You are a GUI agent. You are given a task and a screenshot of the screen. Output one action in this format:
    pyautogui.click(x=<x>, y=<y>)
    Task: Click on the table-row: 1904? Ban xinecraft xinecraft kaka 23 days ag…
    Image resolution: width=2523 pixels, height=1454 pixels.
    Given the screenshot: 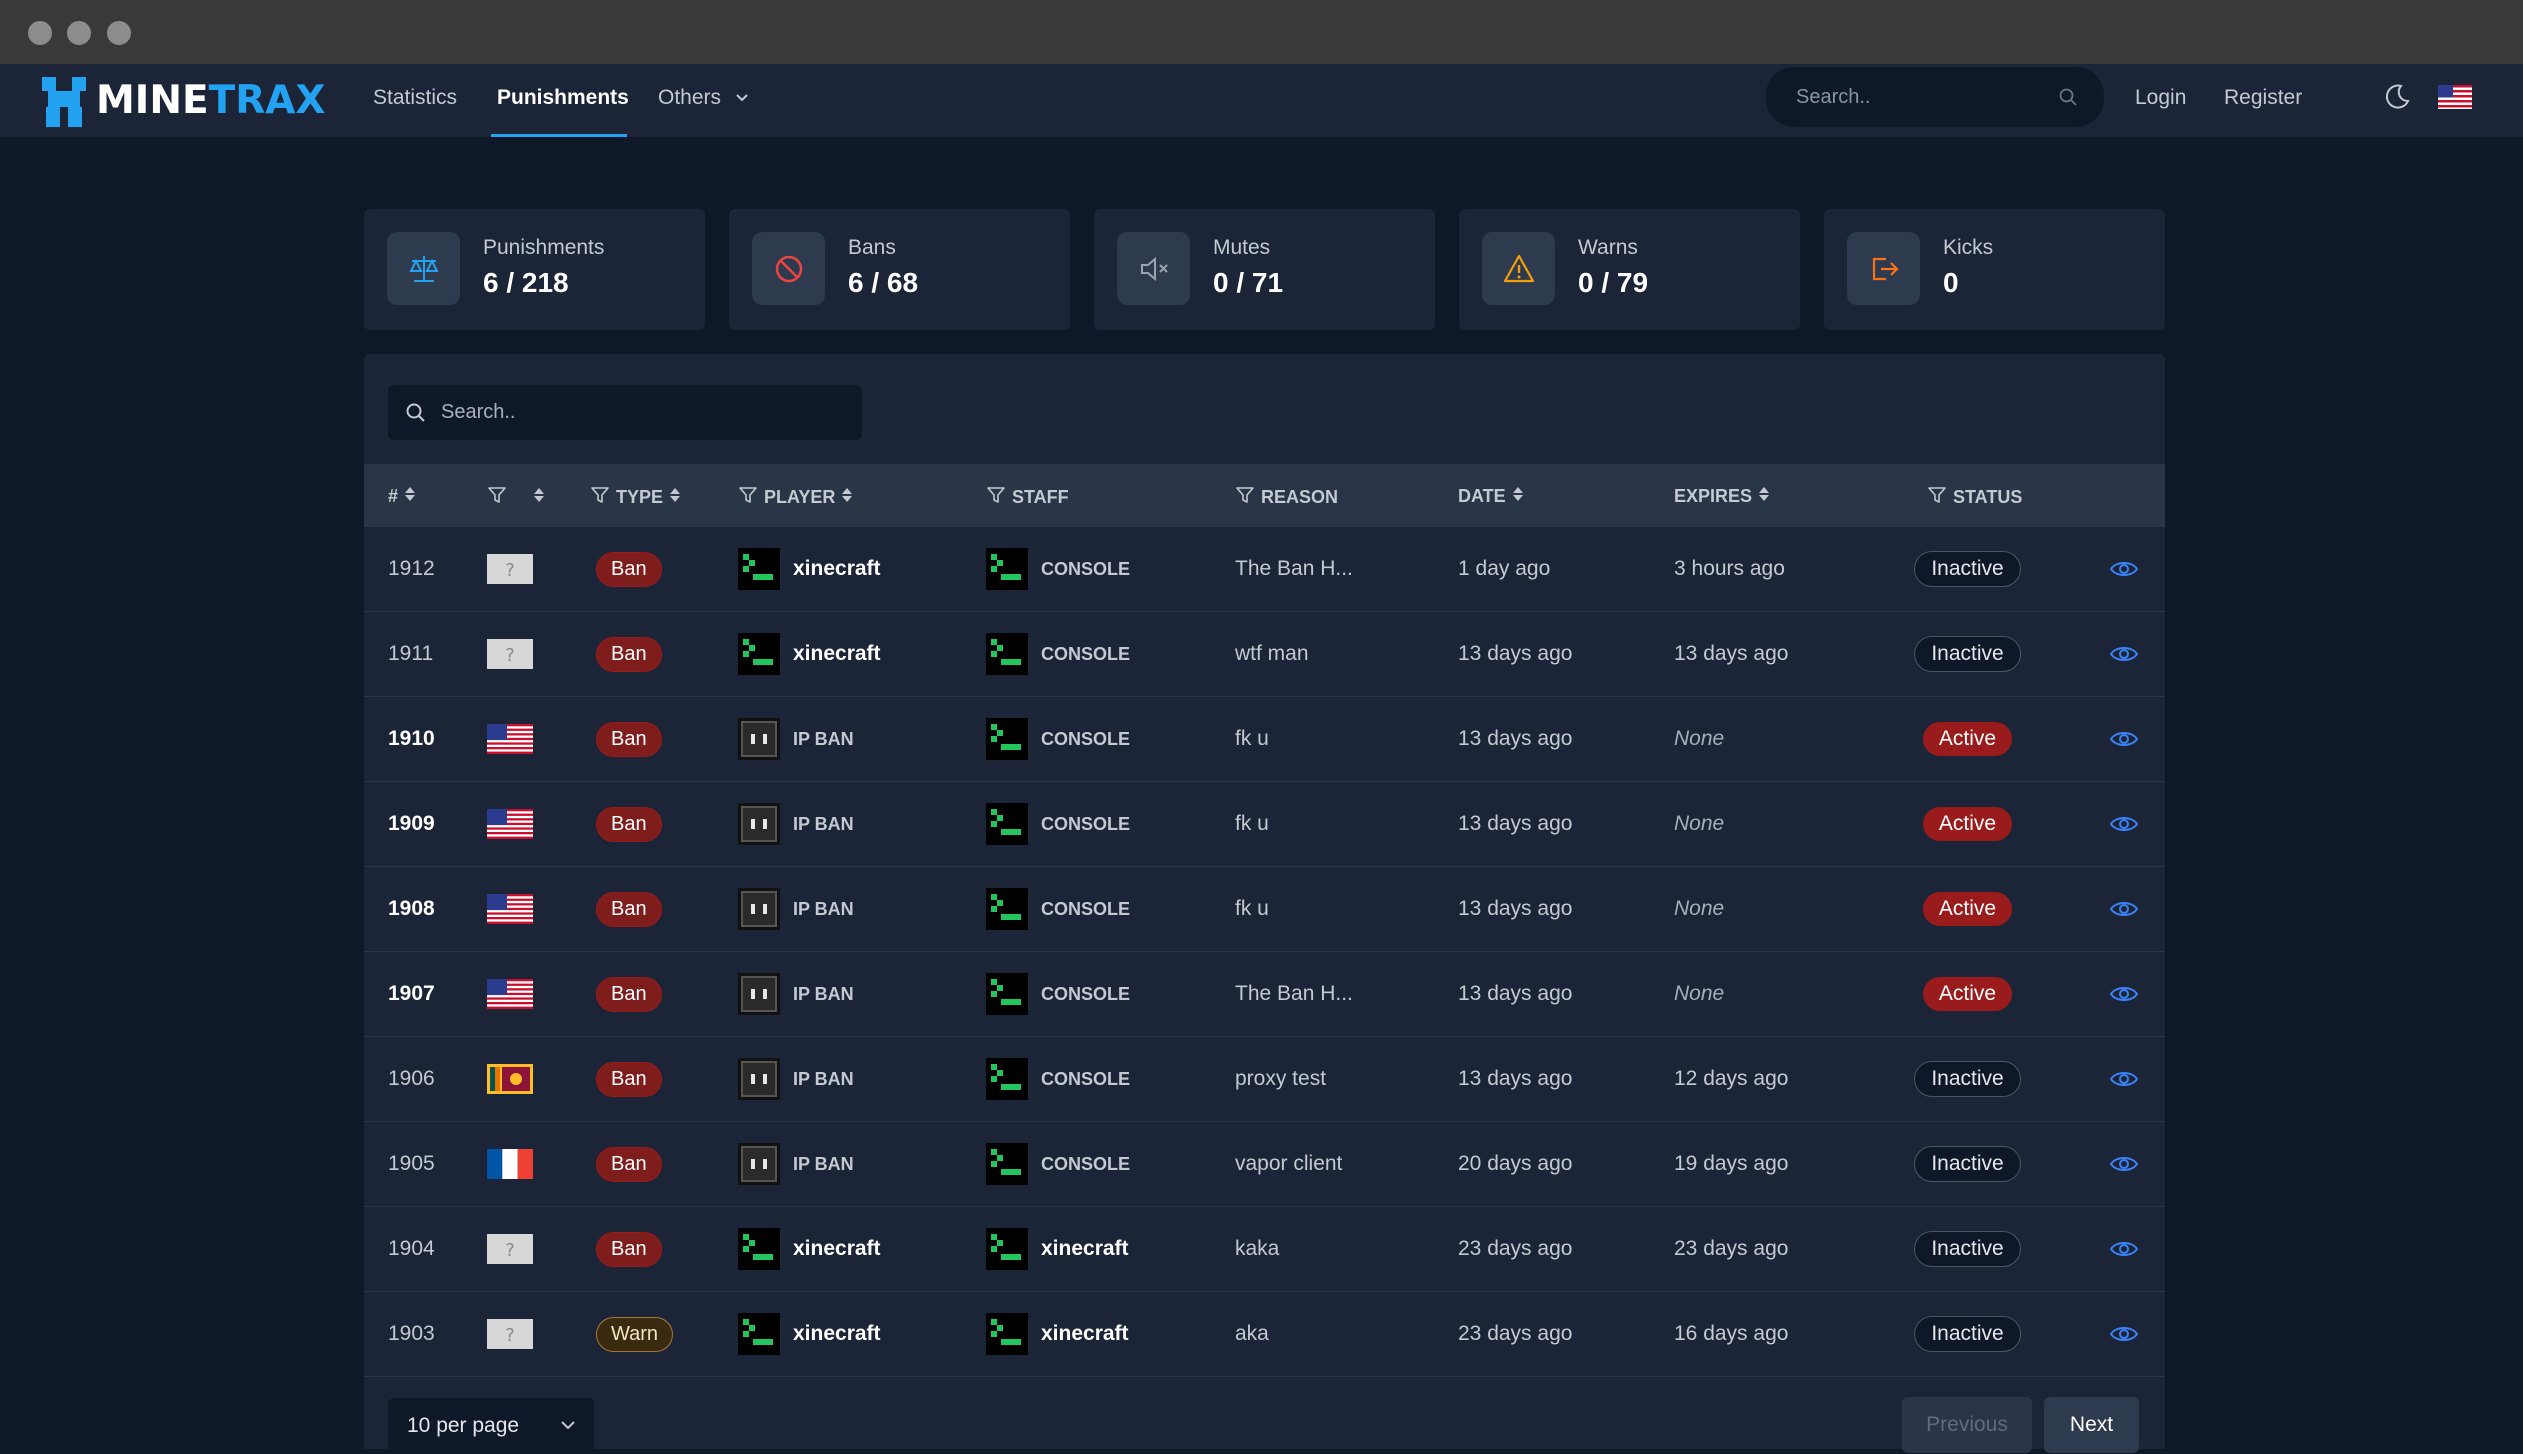 What is the action you would take?
    pyautogui.click(x=1264, y=1249)
    